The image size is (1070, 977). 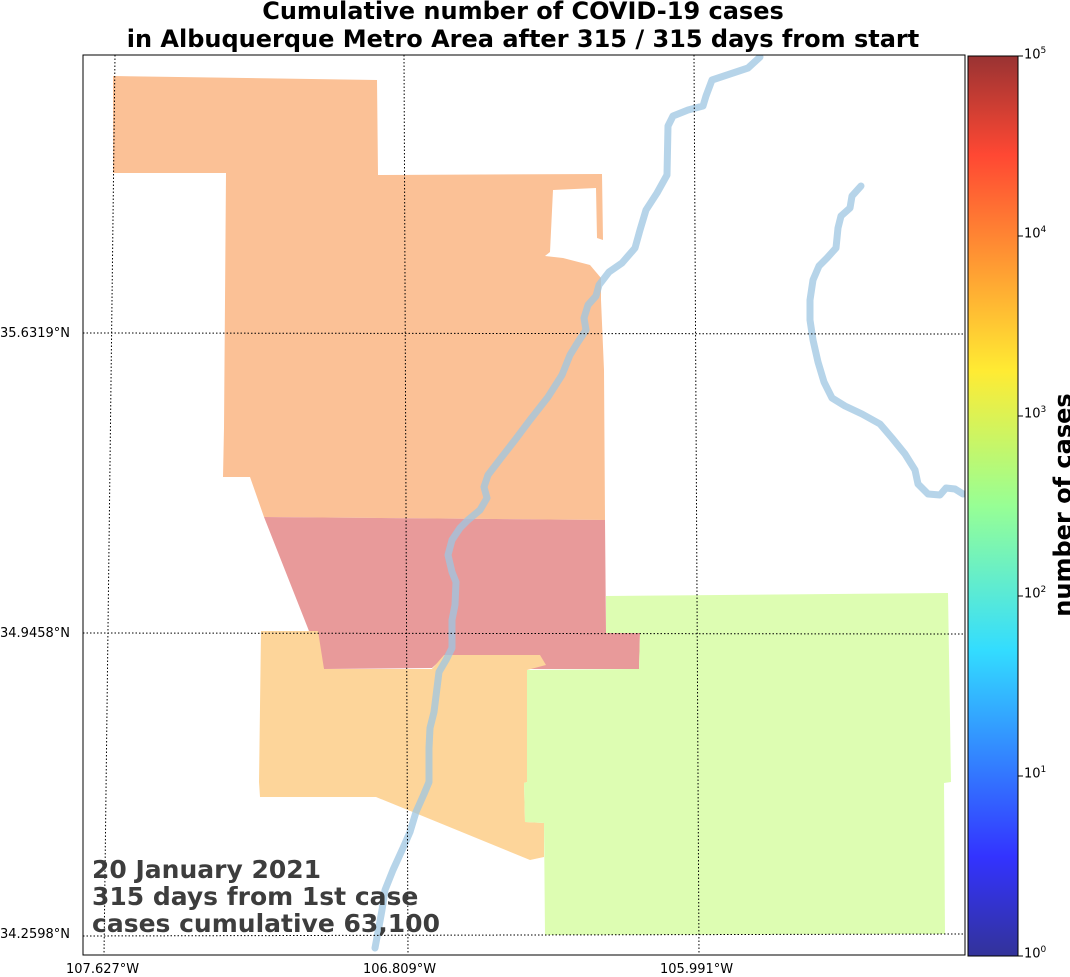 I want to click on lat-tick-label: 35.6319°N, so click(x=35, y=333).